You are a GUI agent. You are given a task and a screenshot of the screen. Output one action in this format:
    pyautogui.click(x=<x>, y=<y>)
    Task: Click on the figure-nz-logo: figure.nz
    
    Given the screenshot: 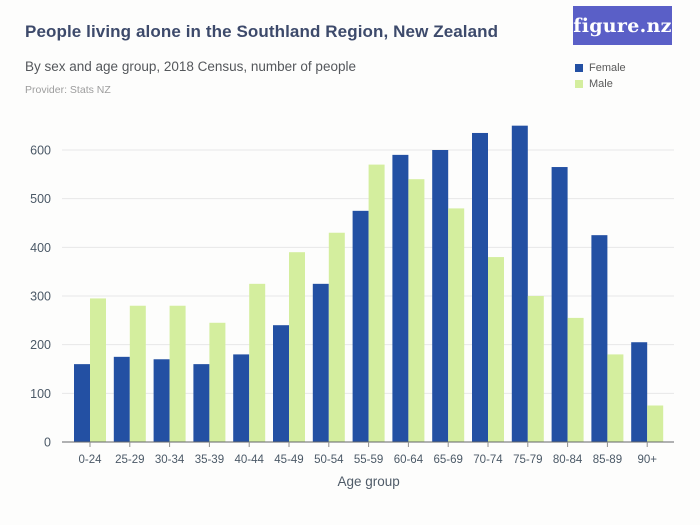 What is the action you would take?
    pyautogui.click(x=622, y=25)
    